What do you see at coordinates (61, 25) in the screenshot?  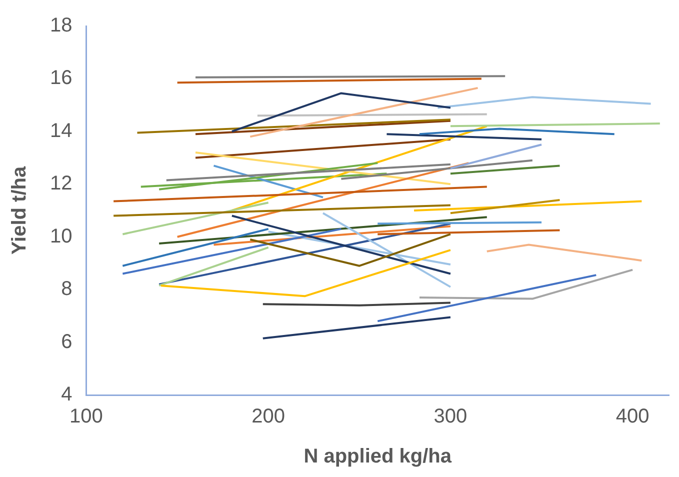 I see `y-tick-label: 18` at bounding box center [61, 25].